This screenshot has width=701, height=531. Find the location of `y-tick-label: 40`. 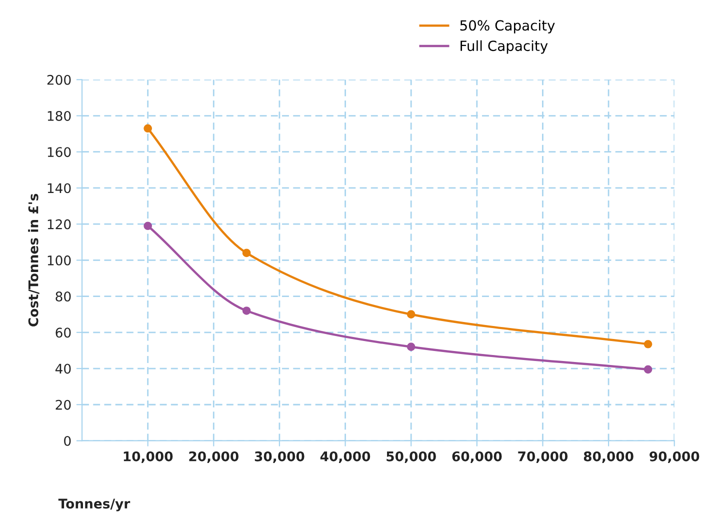

y-tick-label: 40 is located at coordinates (63, 369).